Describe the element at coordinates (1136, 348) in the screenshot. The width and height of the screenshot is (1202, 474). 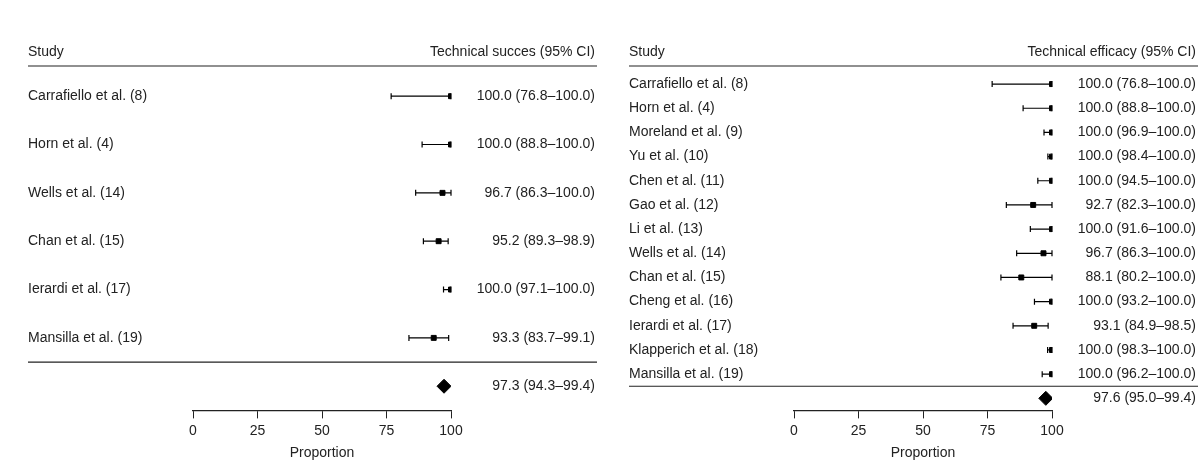
I see `data-label: 100.0 (98.3–100.0)` at that location.